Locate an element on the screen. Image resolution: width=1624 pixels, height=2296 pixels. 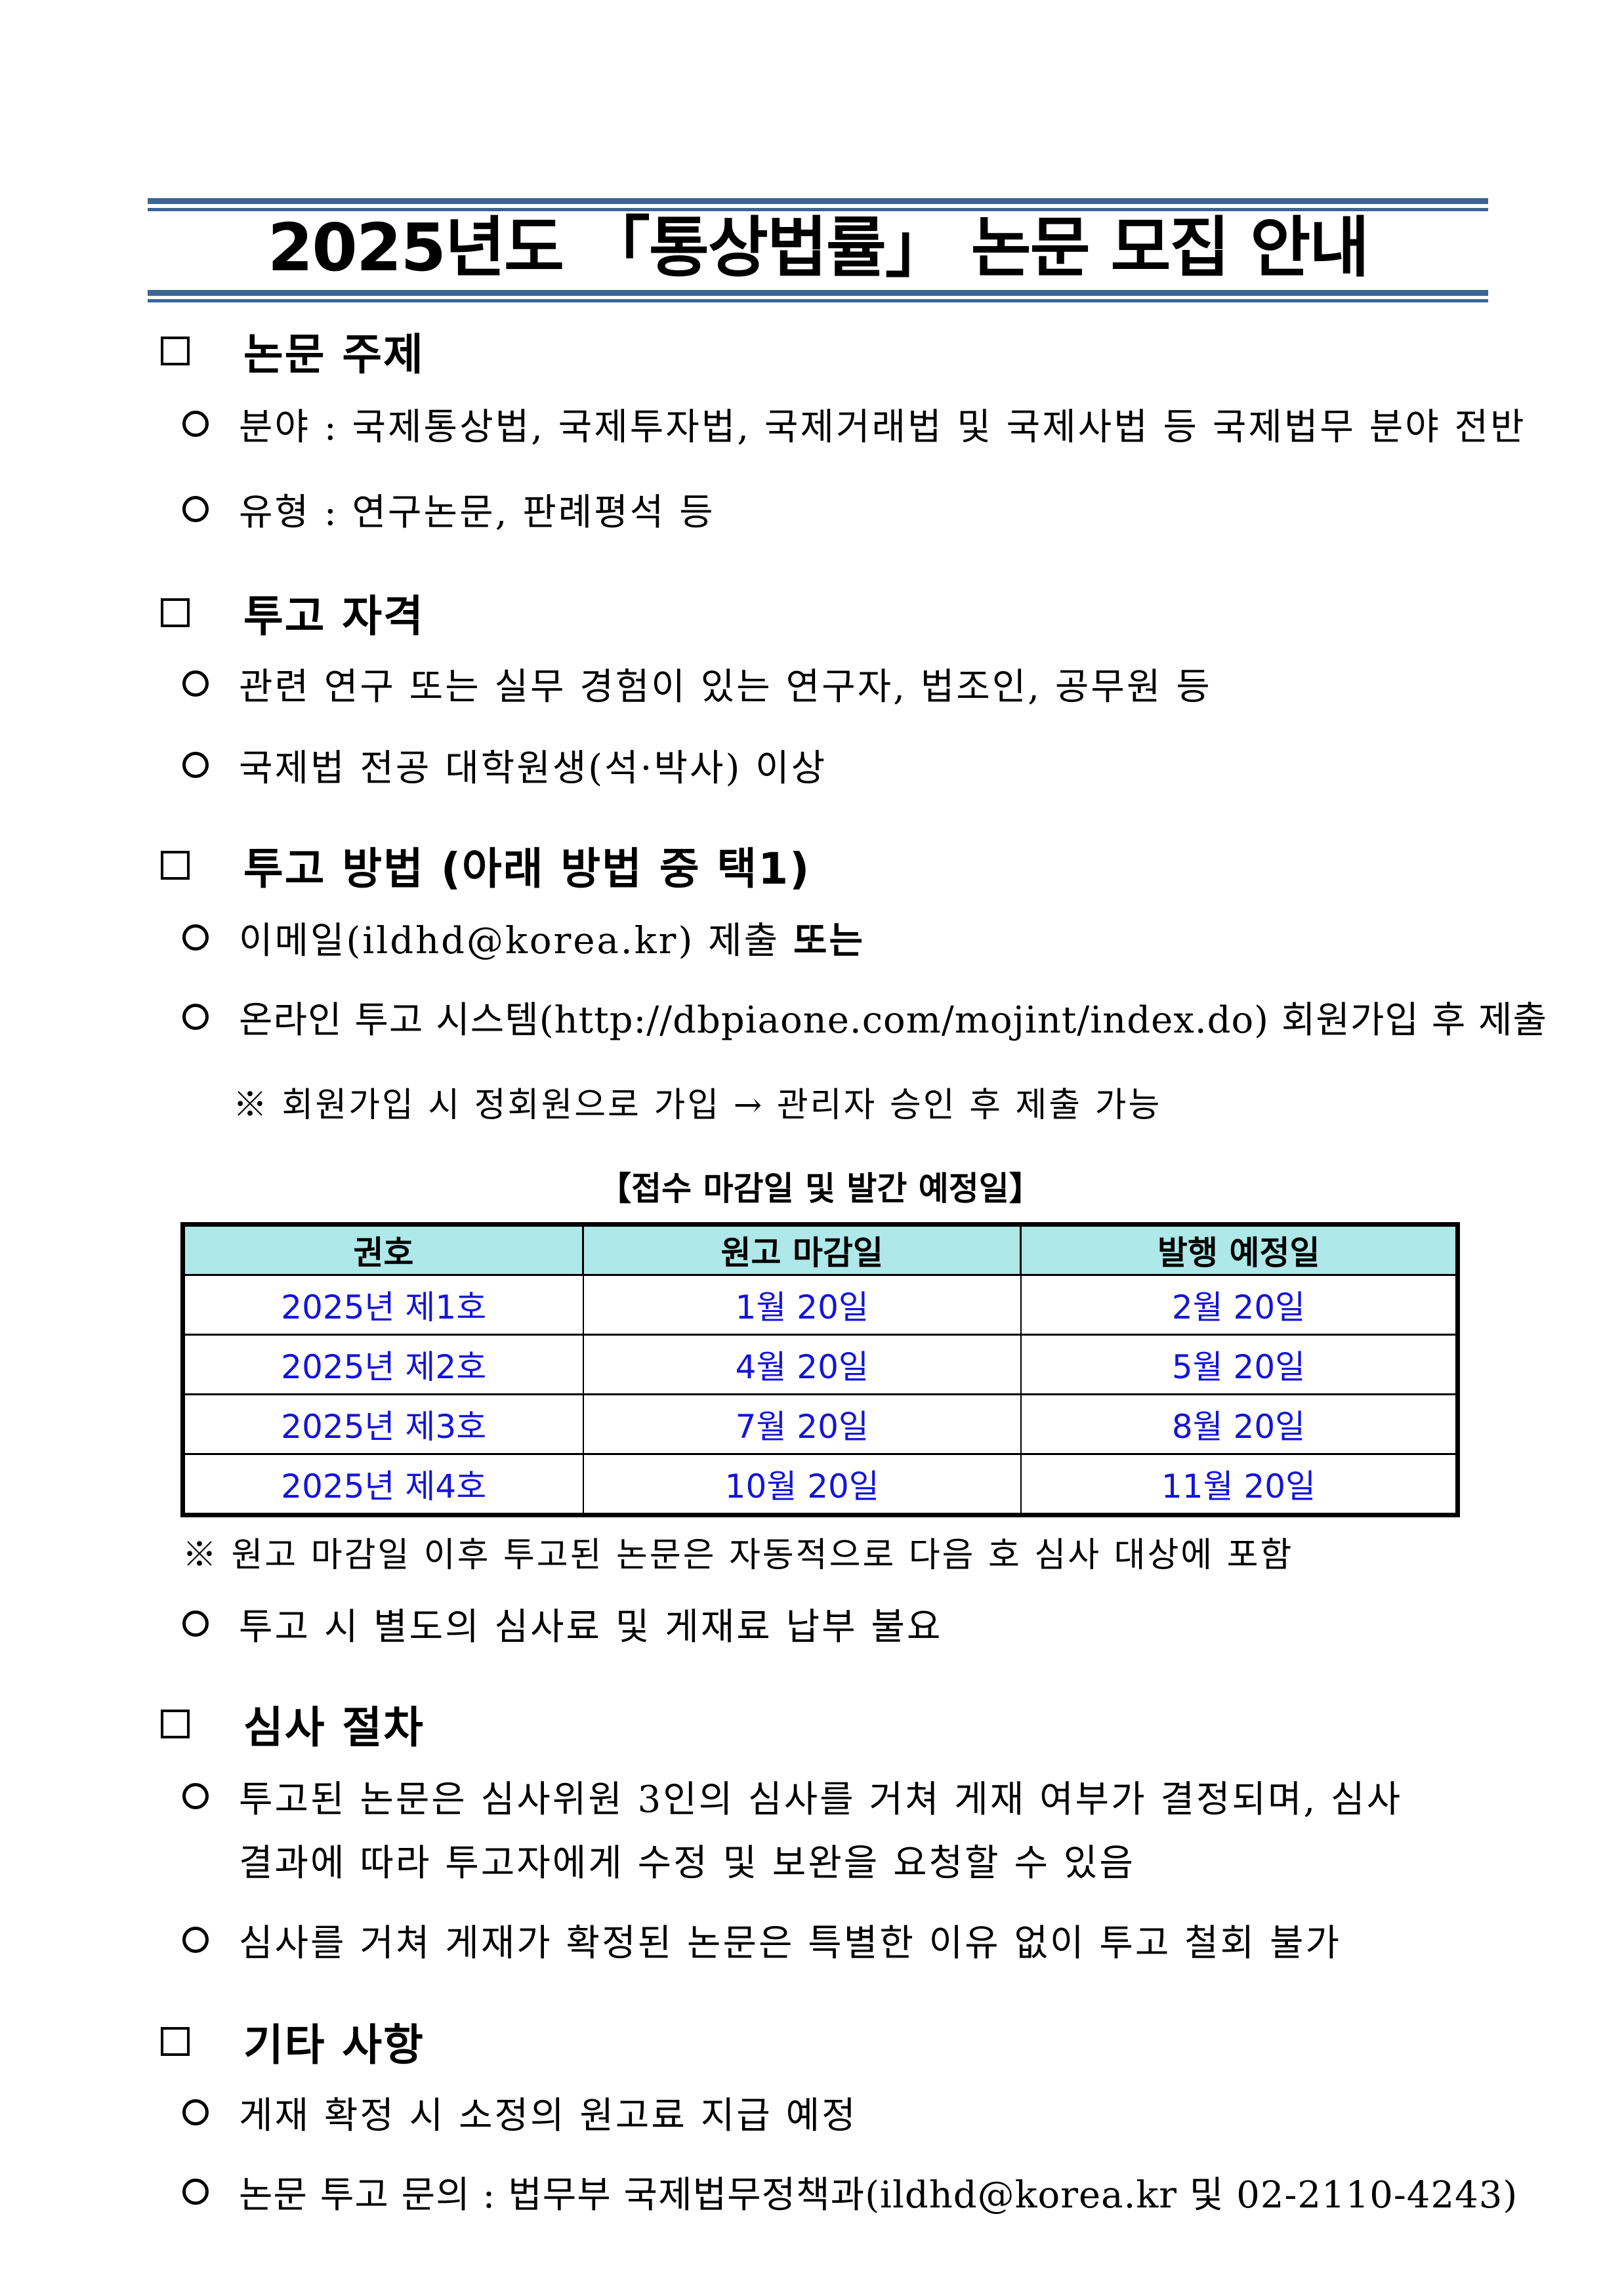
cell-deadline: 4월 20일 is located at coordinates (802, 1365).